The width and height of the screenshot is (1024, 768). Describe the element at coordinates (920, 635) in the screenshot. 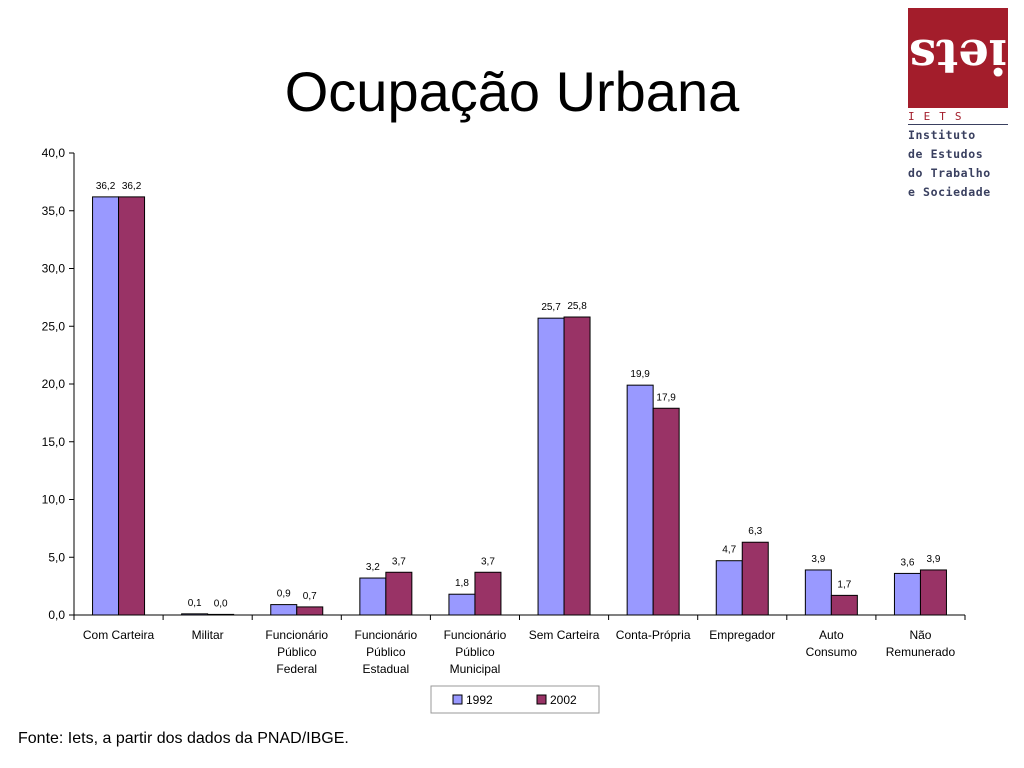

I see `x-tick-label-line: Não` at that location.